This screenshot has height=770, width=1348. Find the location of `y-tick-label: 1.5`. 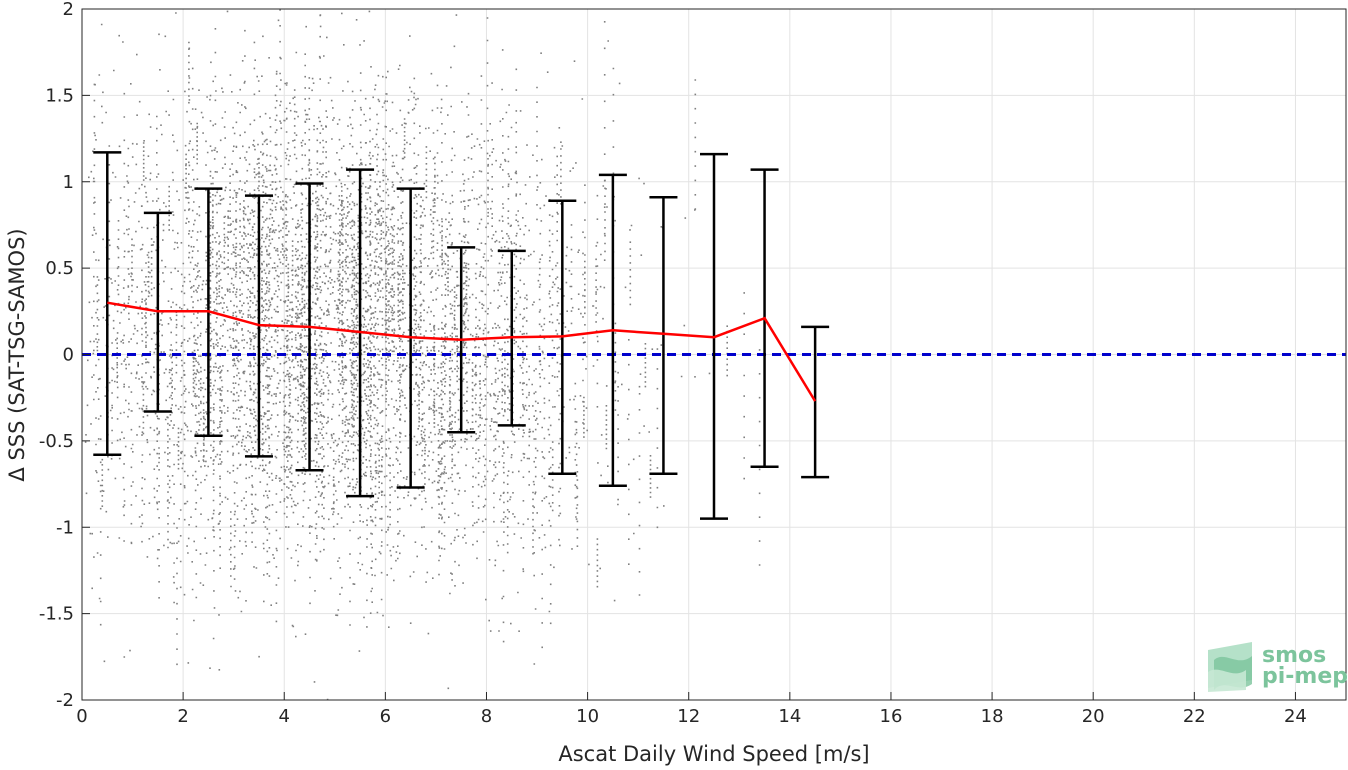

y-tick-label: 1.5 is located at coordinates (59, 95).